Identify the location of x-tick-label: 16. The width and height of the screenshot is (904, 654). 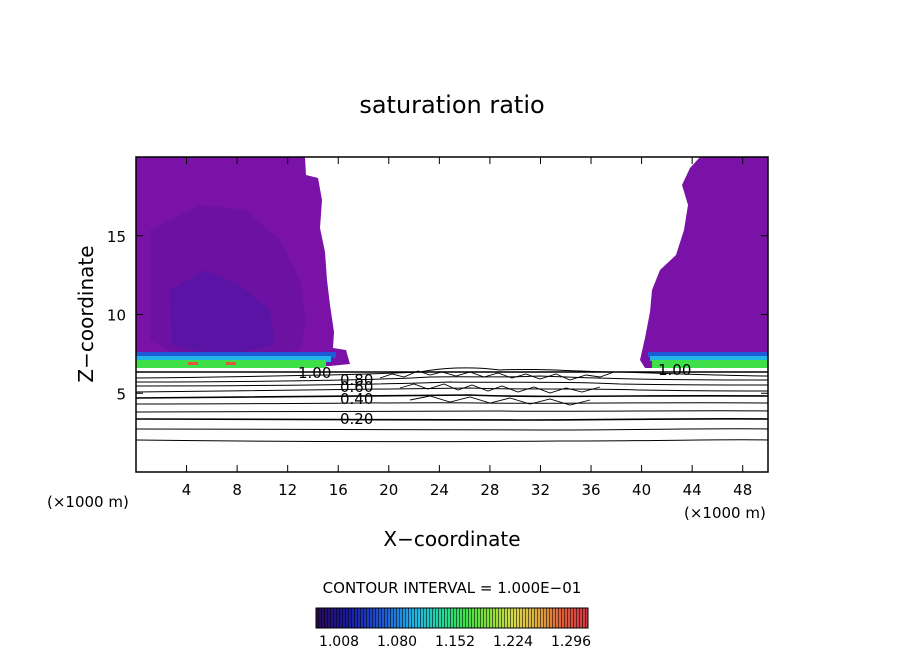
(338, 490).